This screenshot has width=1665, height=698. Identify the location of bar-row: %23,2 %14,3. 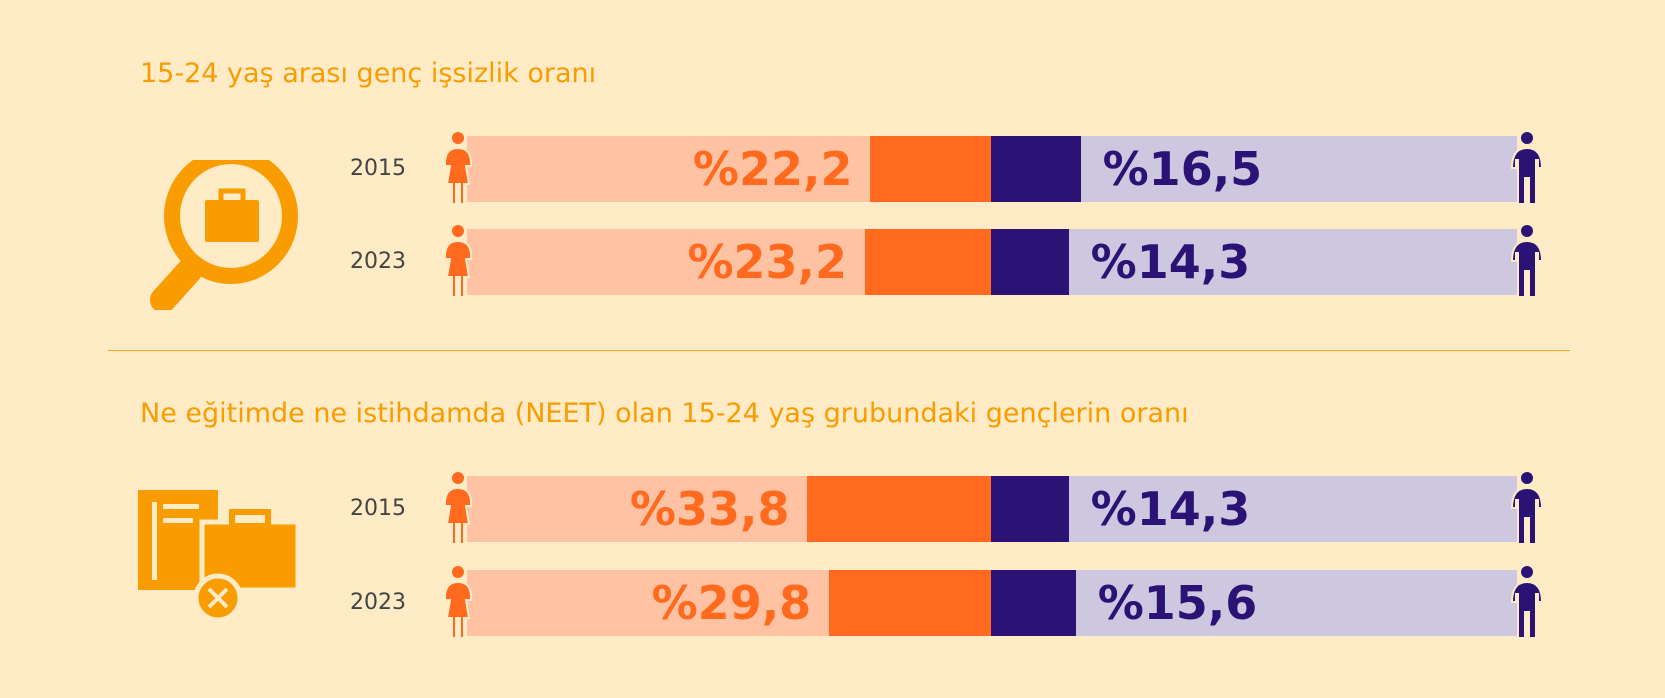
(992, 262).